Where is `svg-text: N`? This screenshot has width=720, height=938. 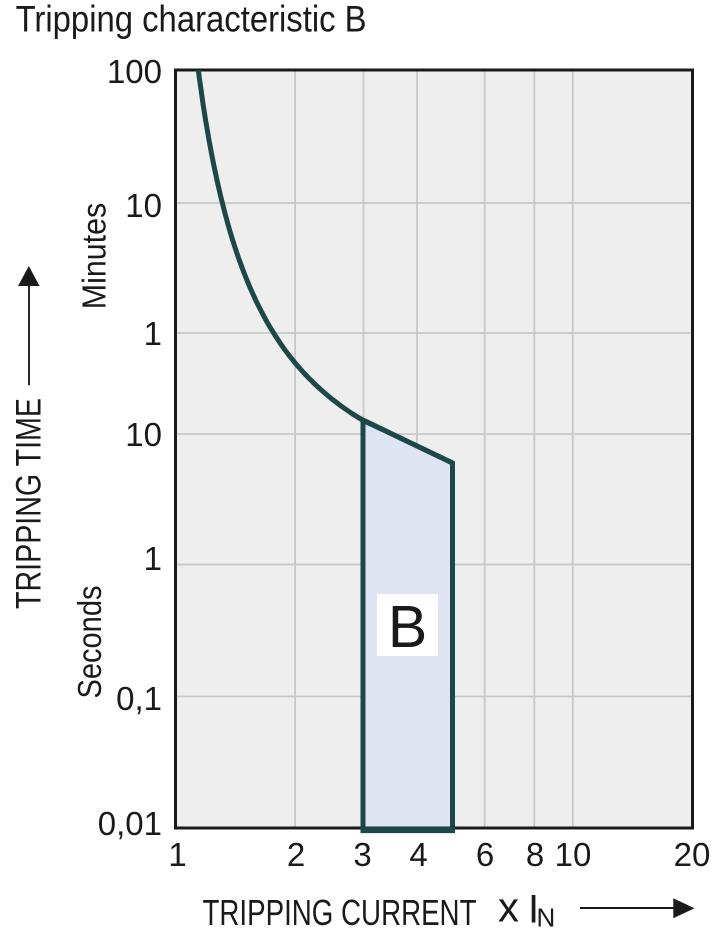
svg-text: N is located at coordinates (546, 918).